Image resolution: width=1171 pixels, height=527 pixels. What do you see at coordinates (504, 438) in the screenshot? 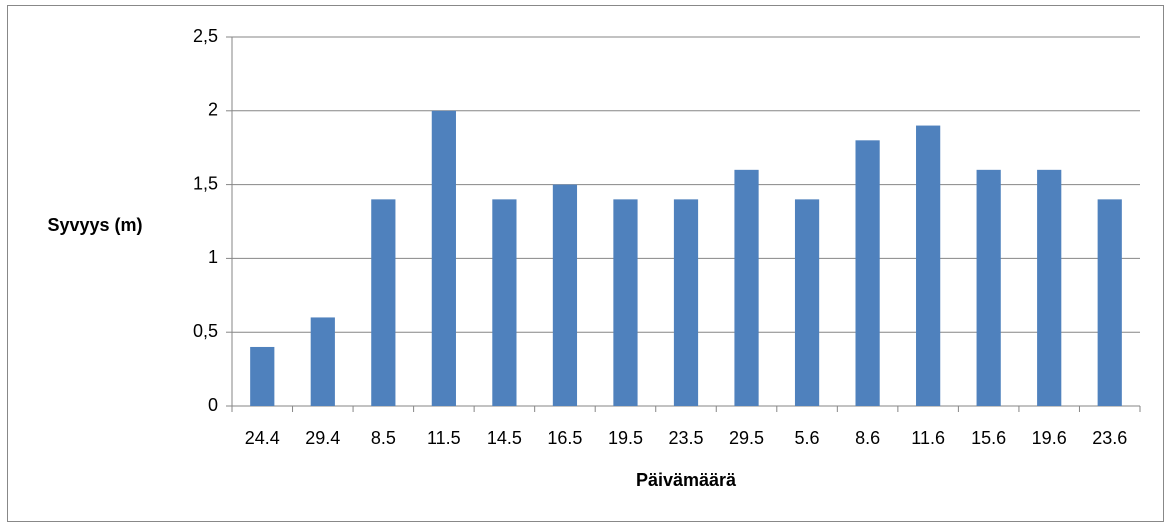
I see `x-tick-label: 14.5` at bounding box center [504, 438].